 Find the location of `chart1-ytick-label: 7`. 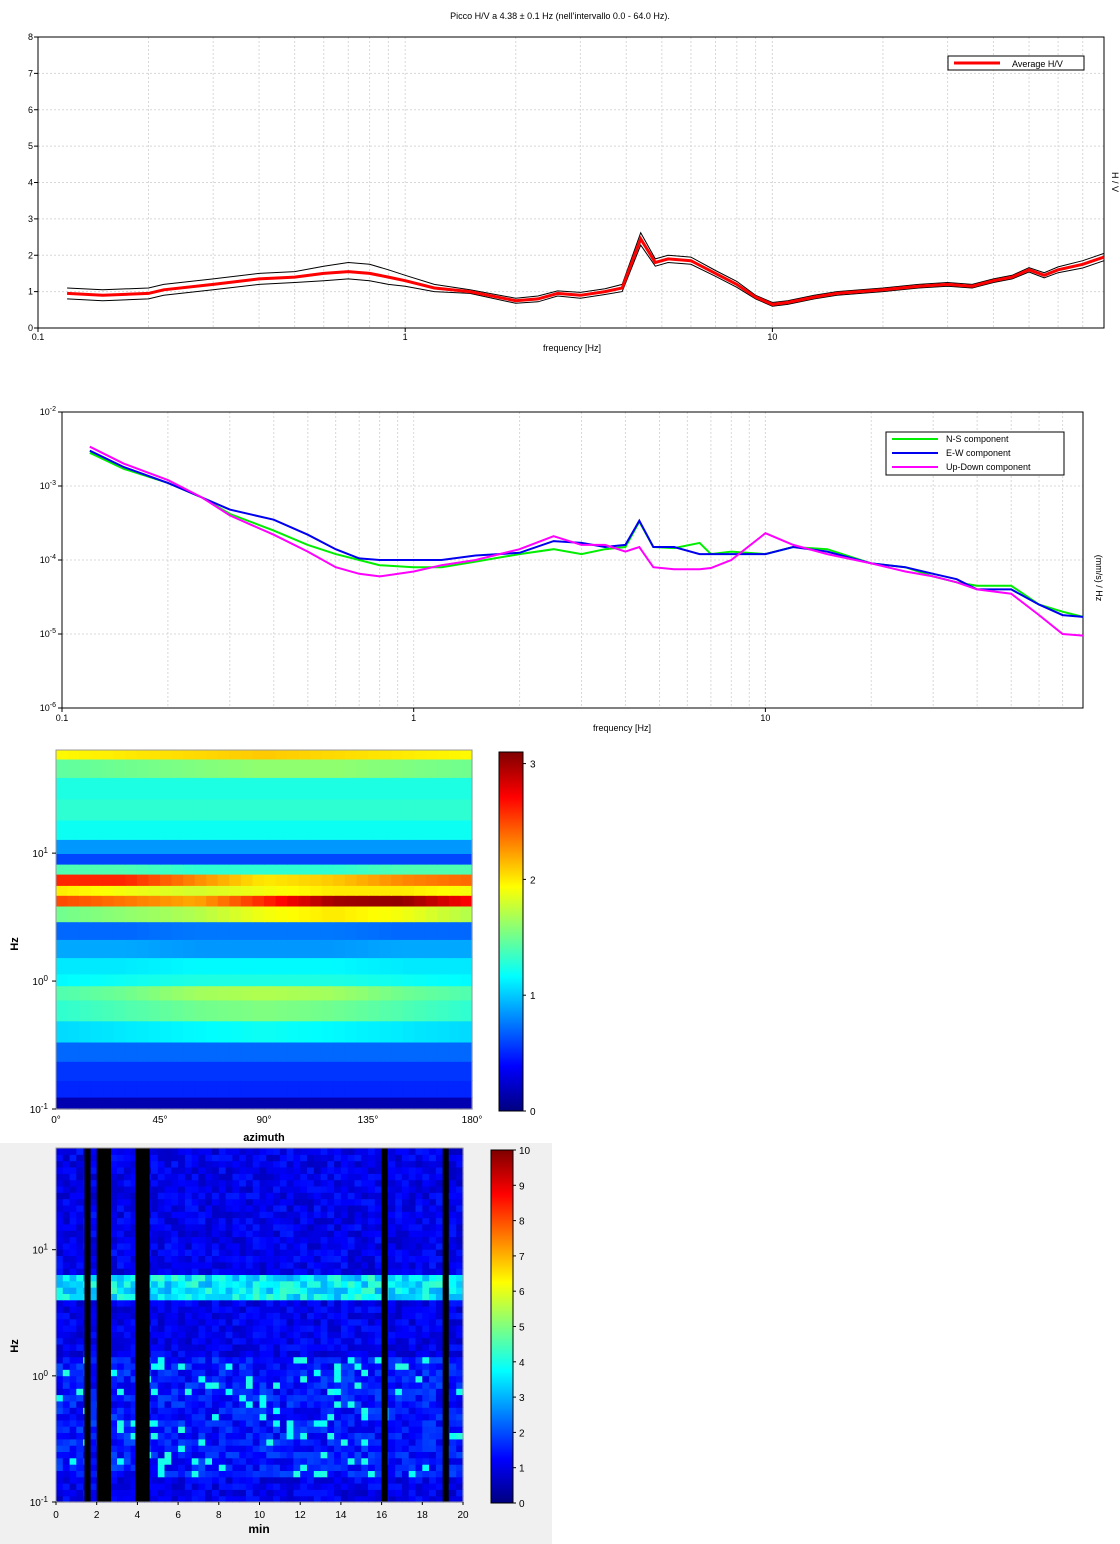

chart1-ytick-label: 7 is located at coordinates (30, 73).